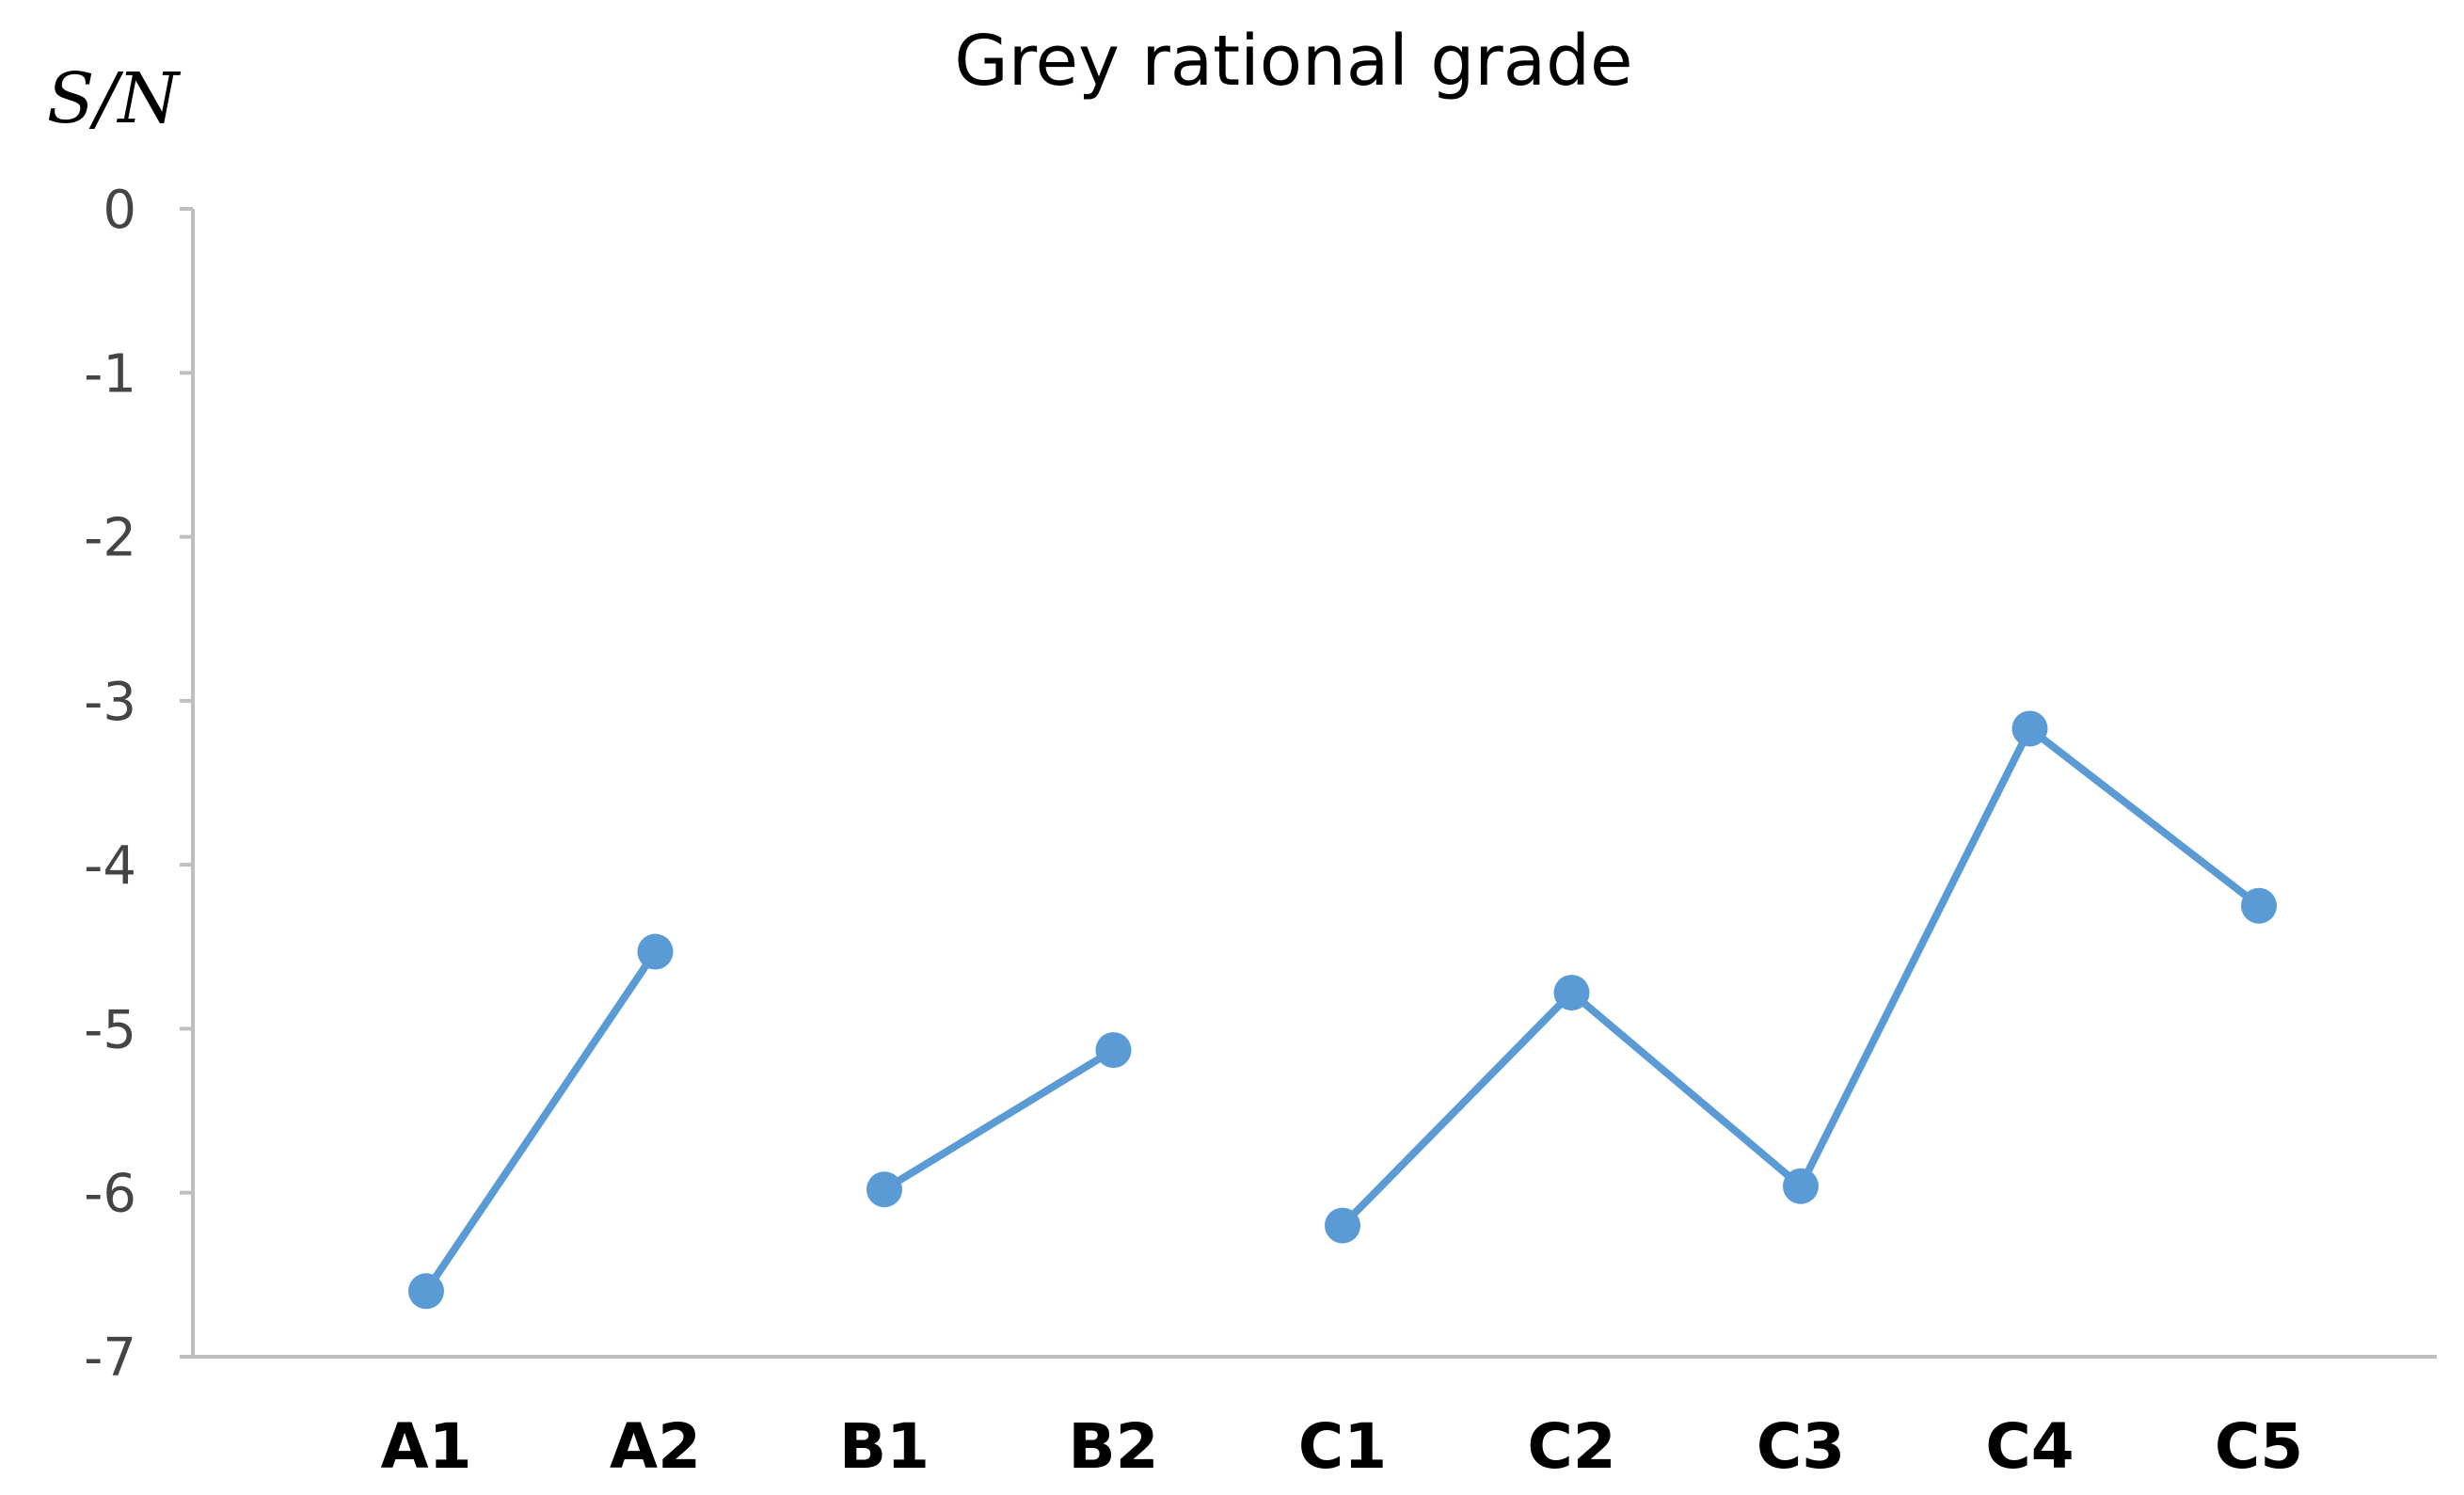 Image resolution: width=2464 pixels, height=1495 pixels. I want to click on y-tick-label: -1, so click(110, 374).